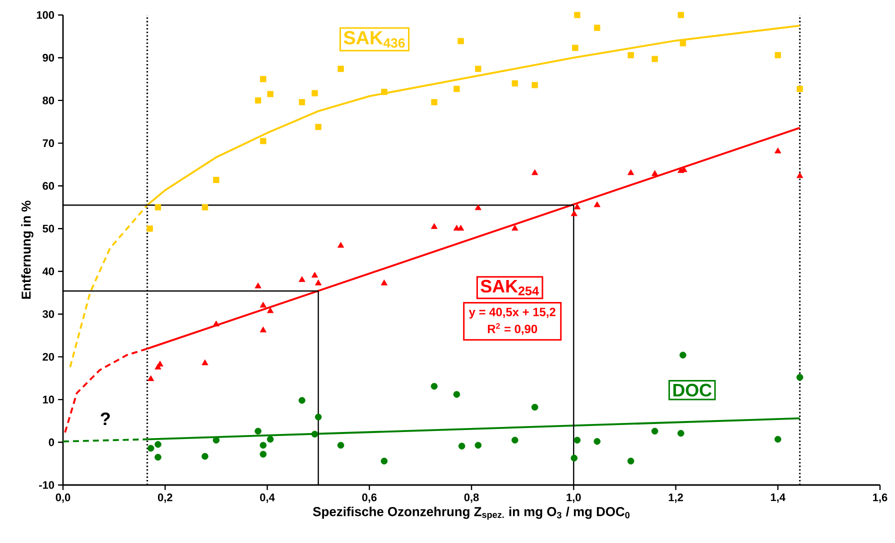 This screenshot has height=543, width=895. What do you see at coordinates (63, 498) in the screenshot?
I see `x-tick-label: 0,0` at bounding box center [63, 498].